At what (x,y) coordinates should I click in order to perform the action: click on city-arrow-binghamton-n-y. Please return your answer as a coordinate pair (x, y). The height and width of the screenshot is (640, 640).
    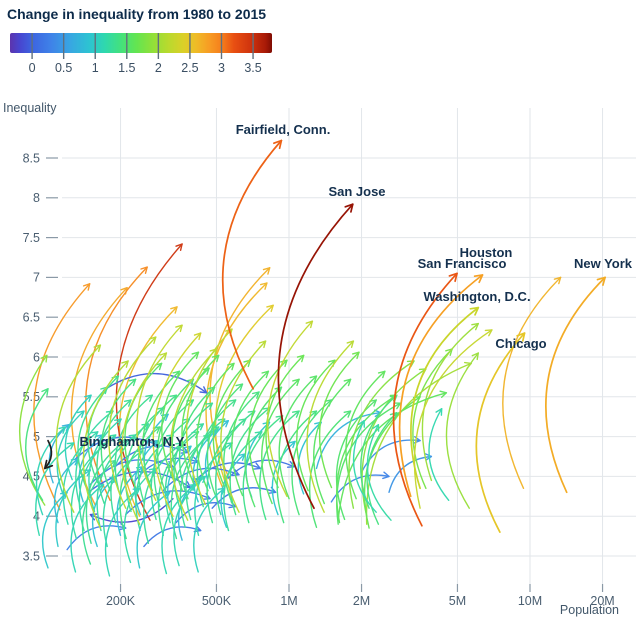
    Looking at the image, I should click on (48, 454).